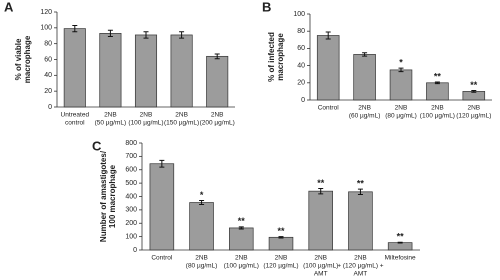  What do you see at coordinates (131, 210) in the screenshot?
I see `y-tick-label: 300` at bounding box center [131, 210].